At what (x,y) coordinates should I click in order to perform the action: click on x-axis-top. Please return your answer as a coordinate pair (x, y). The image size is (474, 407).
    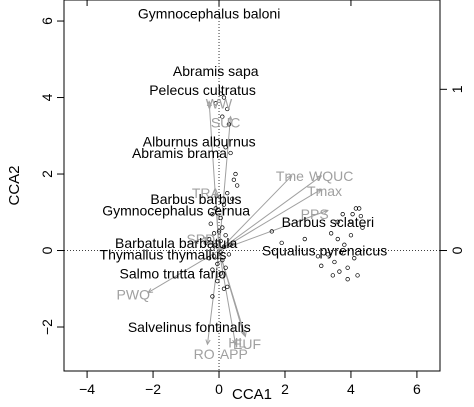
    Looking at the image, I should click on (219, 3).